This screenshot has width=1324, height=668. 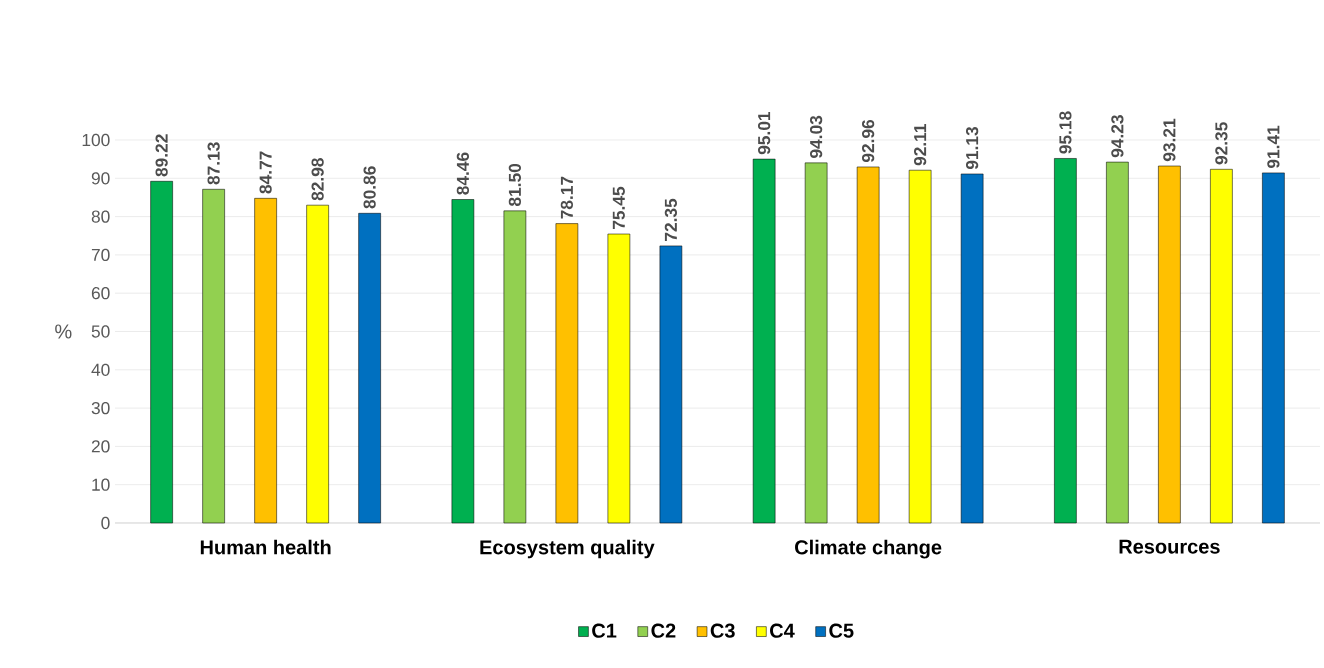 What do you see at coordinates (100, 178) in the screenshot?
I see `y-tick-label: 90` at bounding box center [100, 178].